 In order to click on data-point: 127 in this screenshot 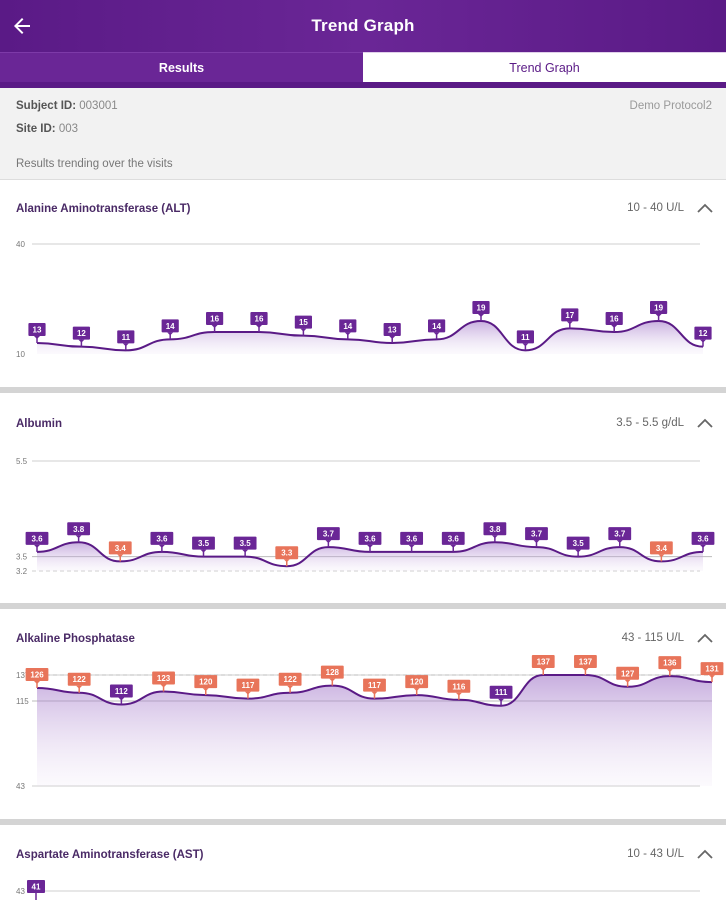, I will do `click(628, 676)`.